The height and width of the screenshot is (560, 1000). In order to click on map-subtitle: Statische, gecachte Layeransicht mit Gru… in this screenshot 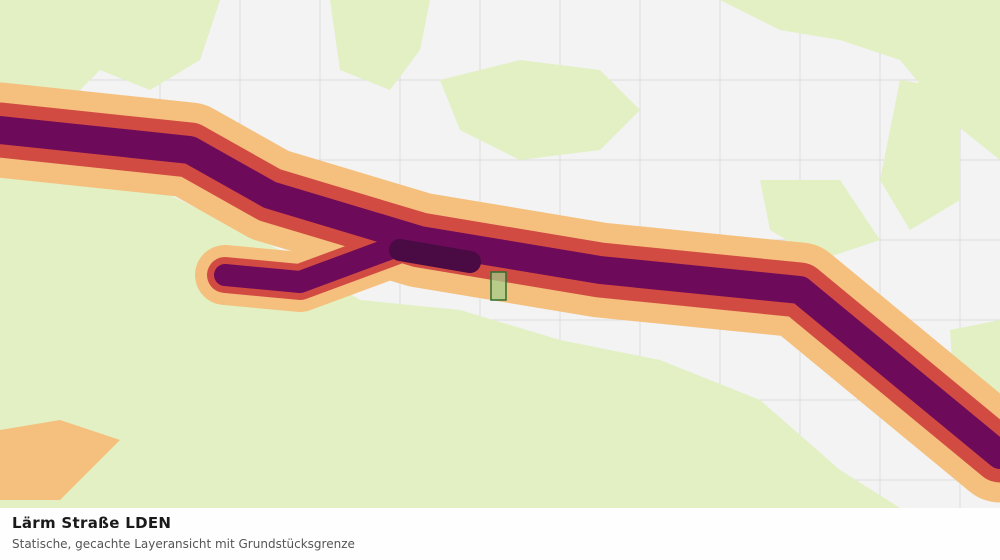, I will do `click(183, 544)`.